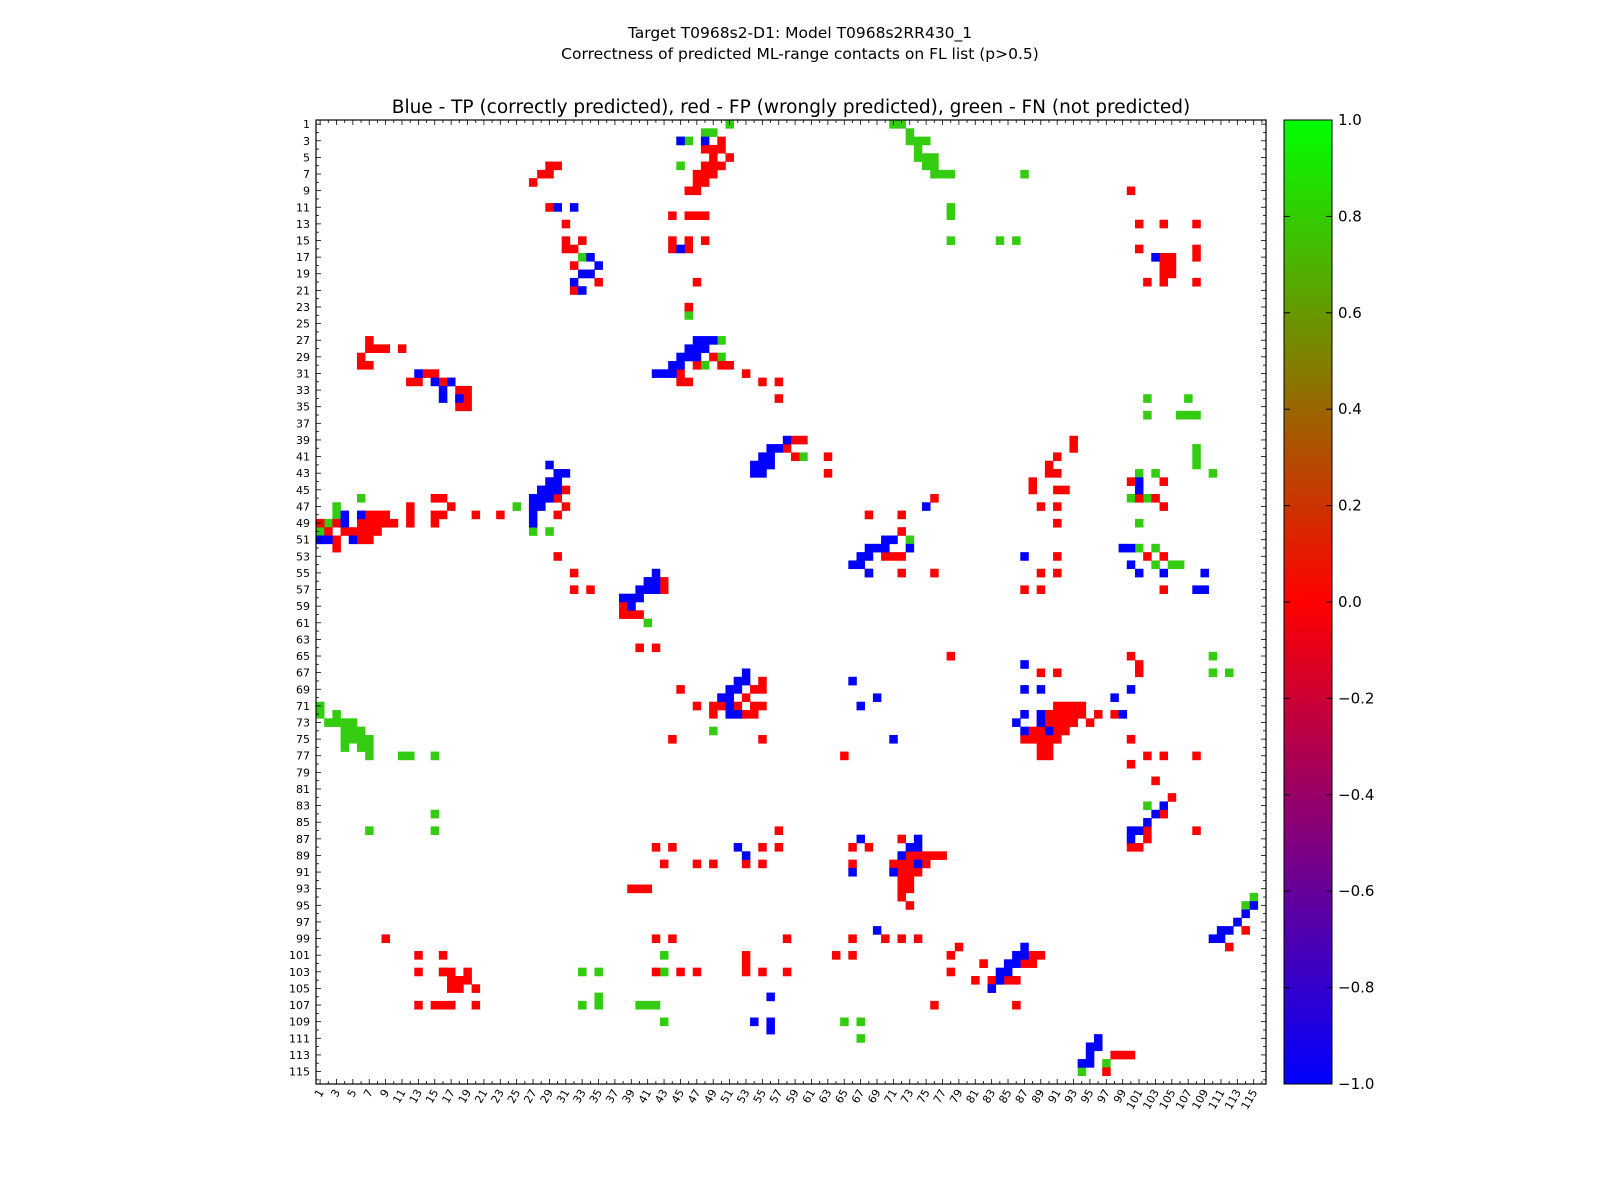 This screenshot has width=1600, height=1200. What do you see at coordinates (760, 1096) in the screenshot?
I see `x-tick-label: 55` at bounding box center [760, 1096].